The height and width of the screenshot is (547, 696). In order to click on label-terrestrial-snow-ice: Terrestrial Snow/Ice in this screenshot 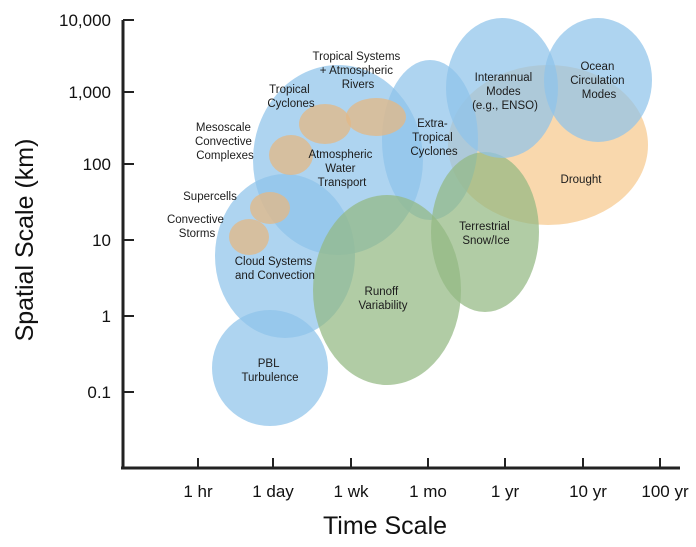, I will do `click(486, 234)`.